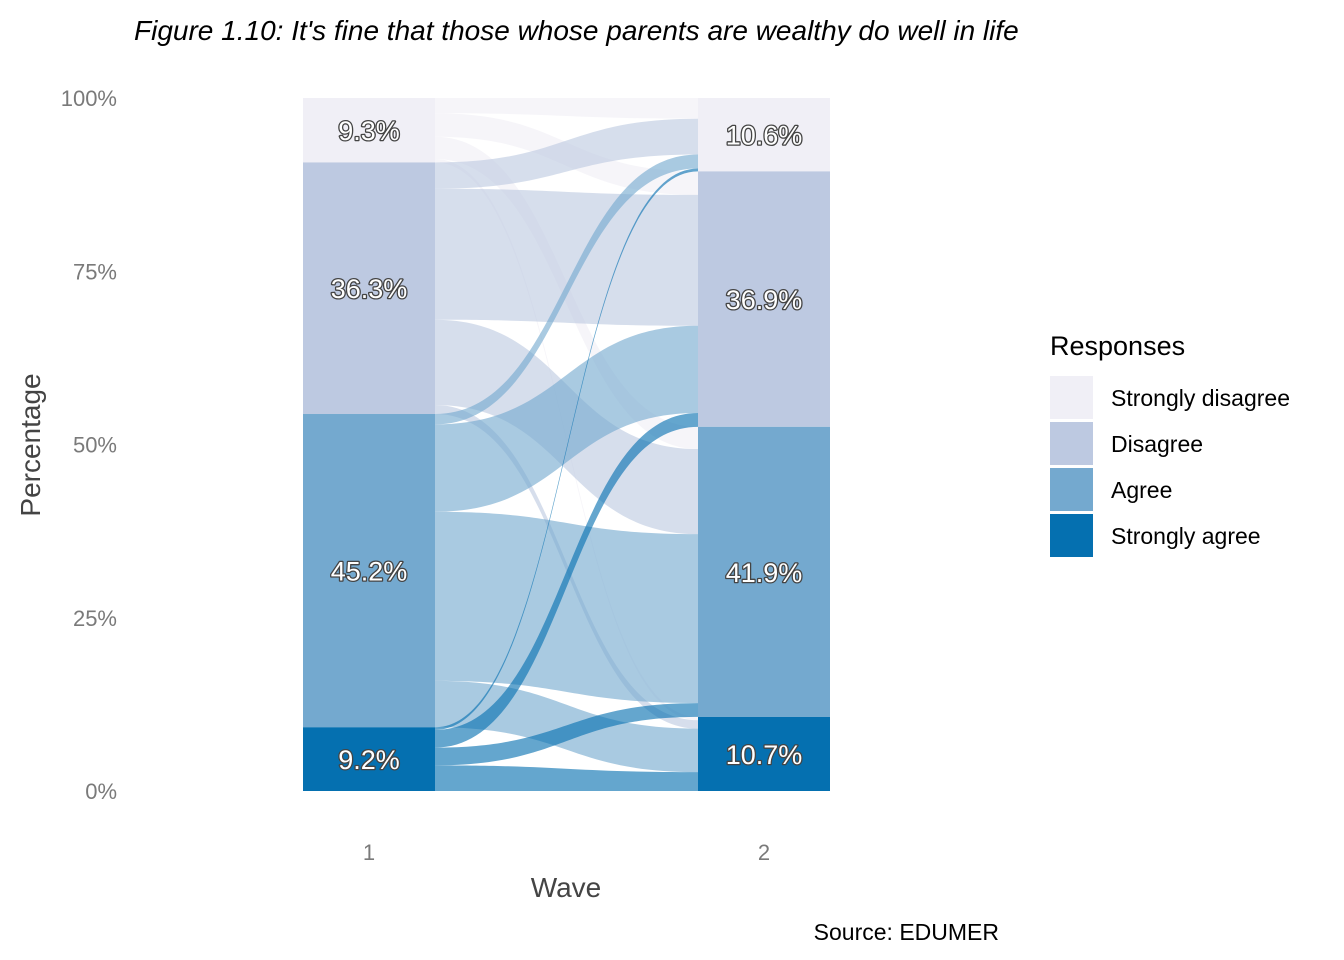 Image resolution: width=1344 pixels, height=960 pixels. Describe the element at coordinates (566, 257) in the screenshot. I see `flow-disagree-to-disagree` at that location.